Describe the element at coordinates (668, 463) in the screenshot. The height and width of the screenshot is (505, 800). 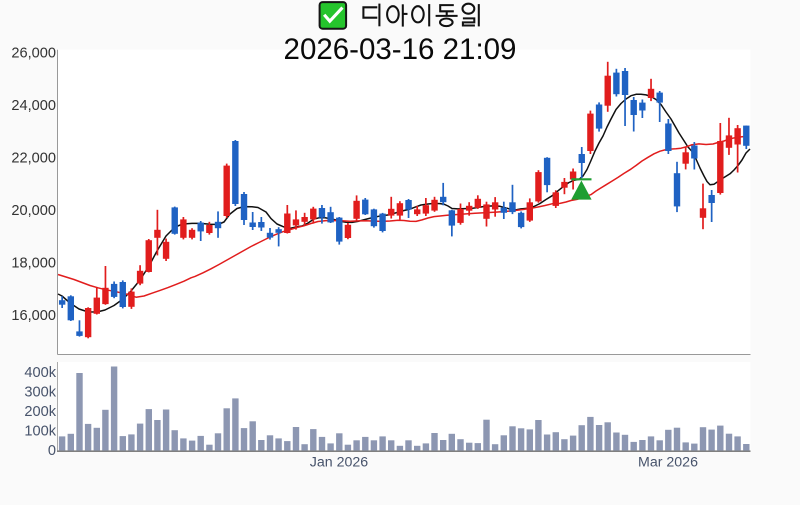
I see `svg-text: Mar 2026` at that location.